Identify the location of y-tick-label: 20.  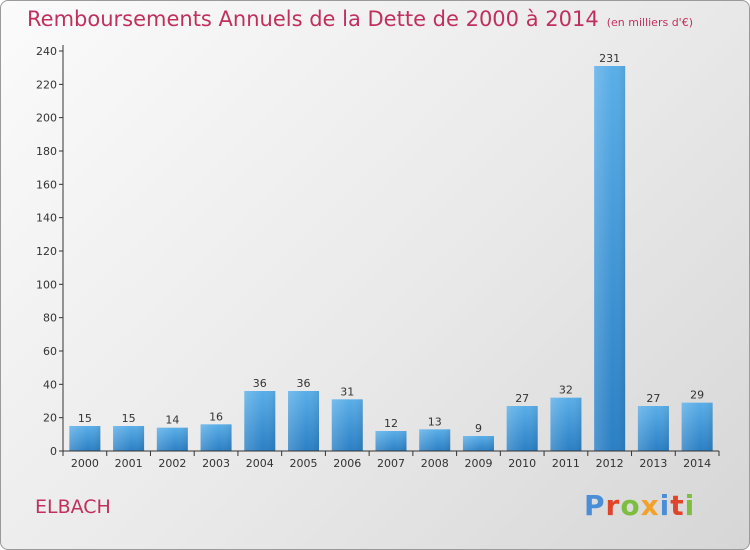
(50, 418).